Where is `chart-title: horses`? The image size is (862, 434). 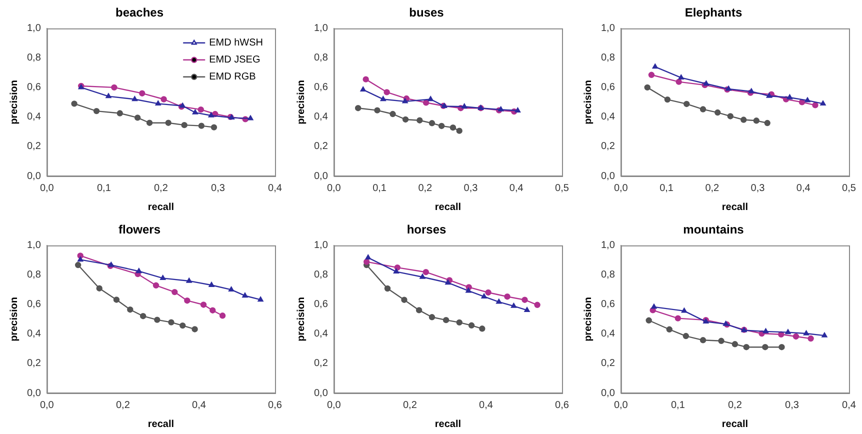 chart-title: horses is located at coordinates (426, 229).